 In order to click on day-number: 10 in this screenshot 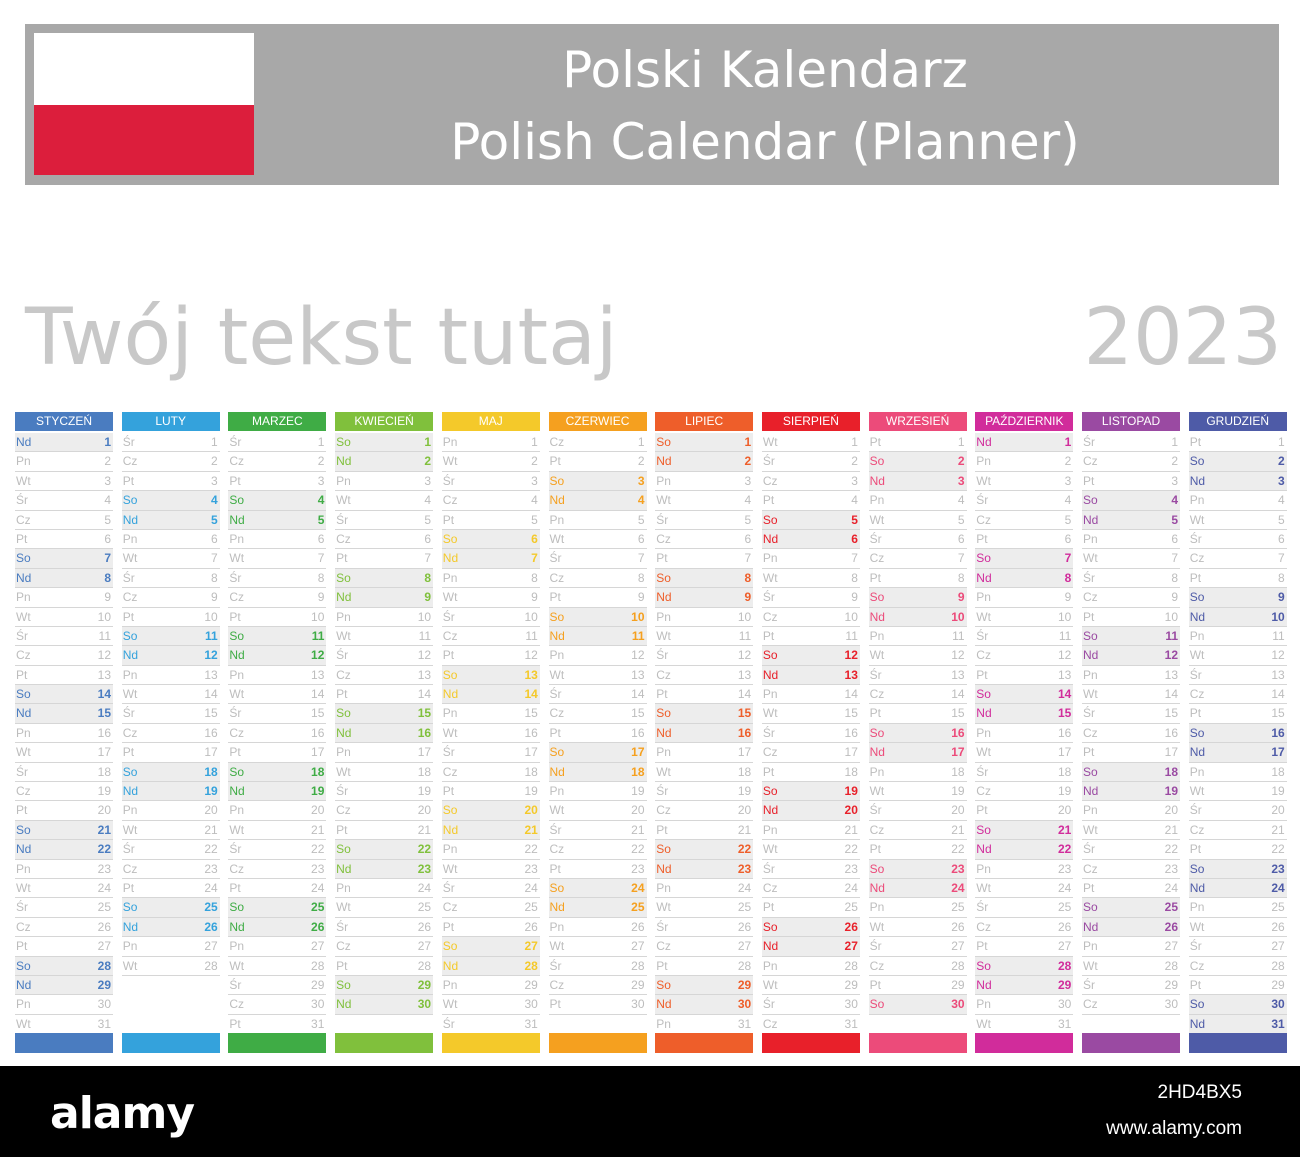, I will do `click(104, 616)`.